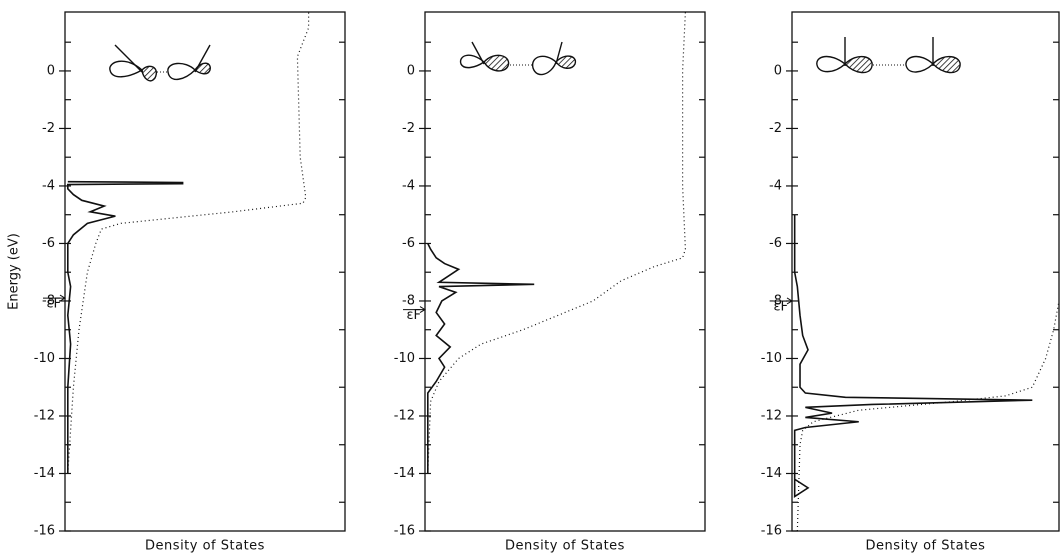  Describe the element at coordinates (928, 416) in the screenshot. I see `integrated-dos-curve` at that location.